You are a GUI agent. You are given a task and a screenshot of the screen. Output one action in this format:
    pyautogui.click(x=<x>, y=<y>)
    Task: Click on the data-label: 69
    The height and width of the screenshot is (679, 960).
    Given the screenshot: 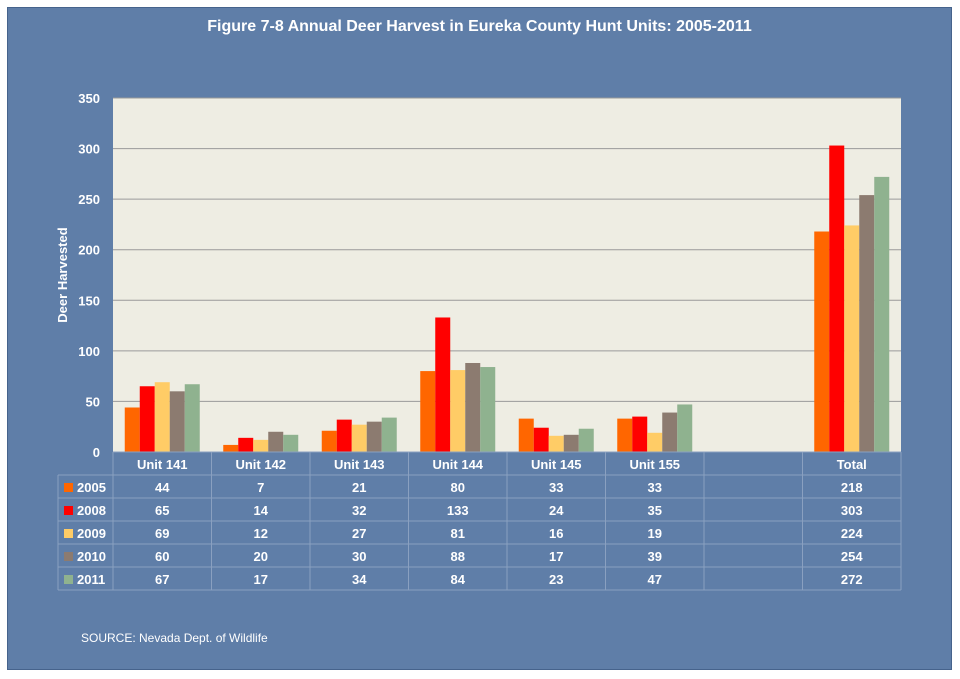 What is the action you would take?
    pyautogui.click(x=162, y=533)
    